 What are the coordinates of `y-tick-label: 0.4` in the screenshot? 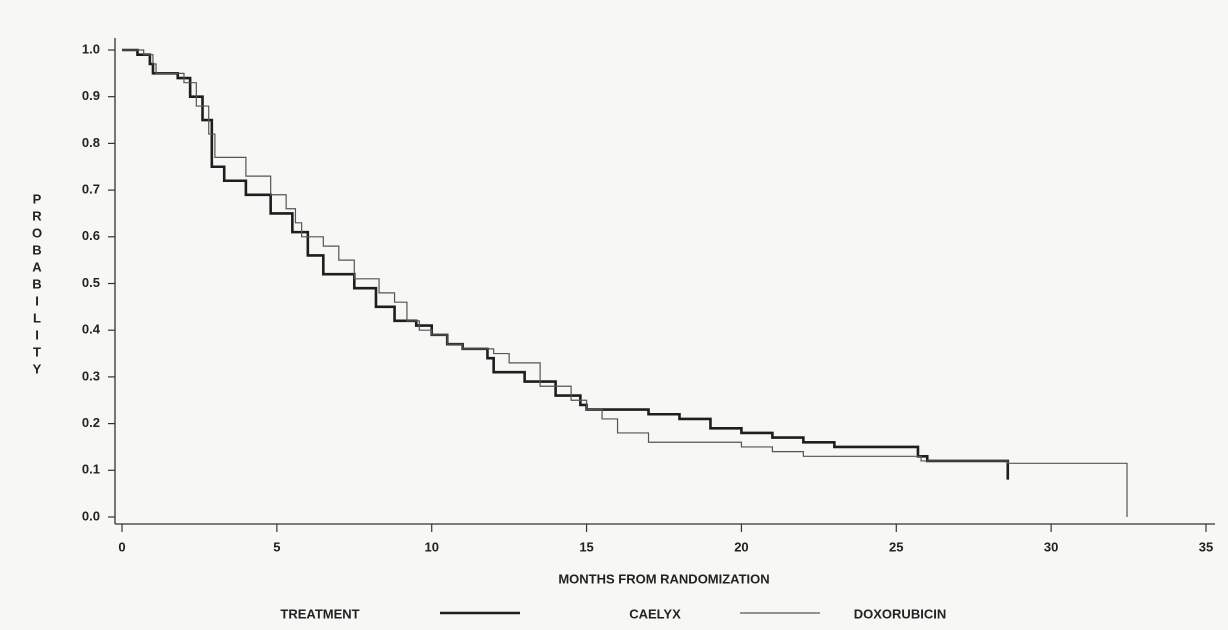 It's located at (91, 329).